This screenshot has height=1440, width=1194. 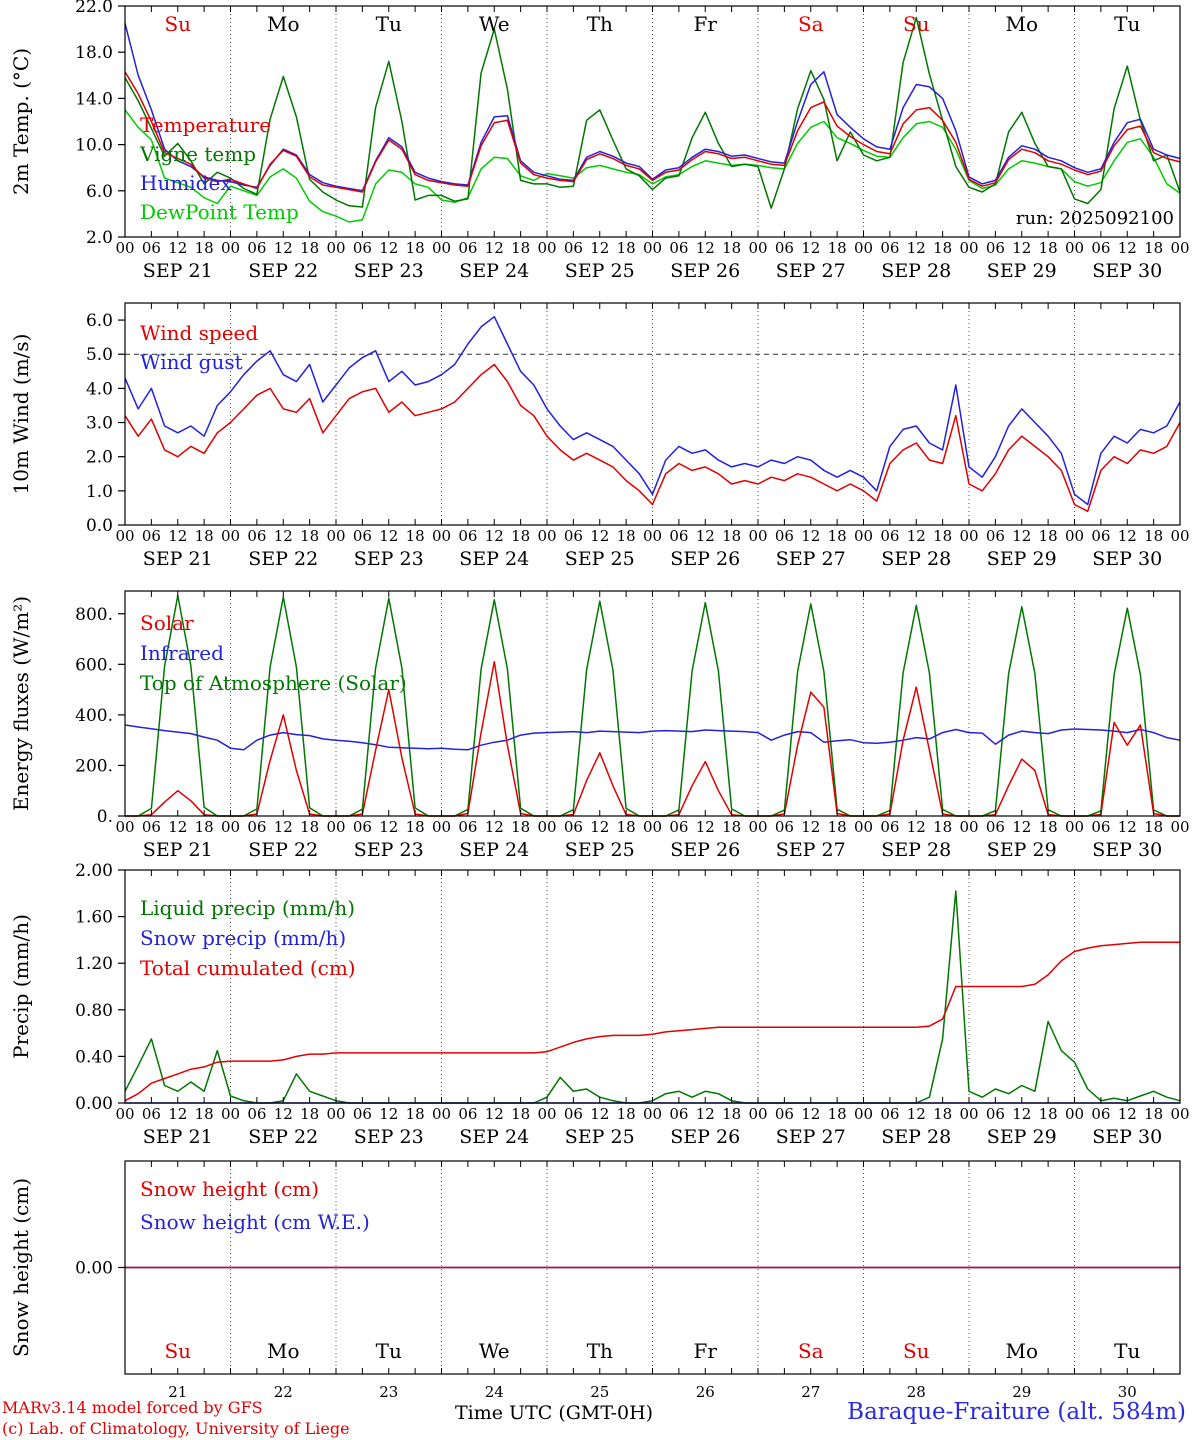 I want to click on legend-temp-2: Humidex, so click(x=186, y=183).